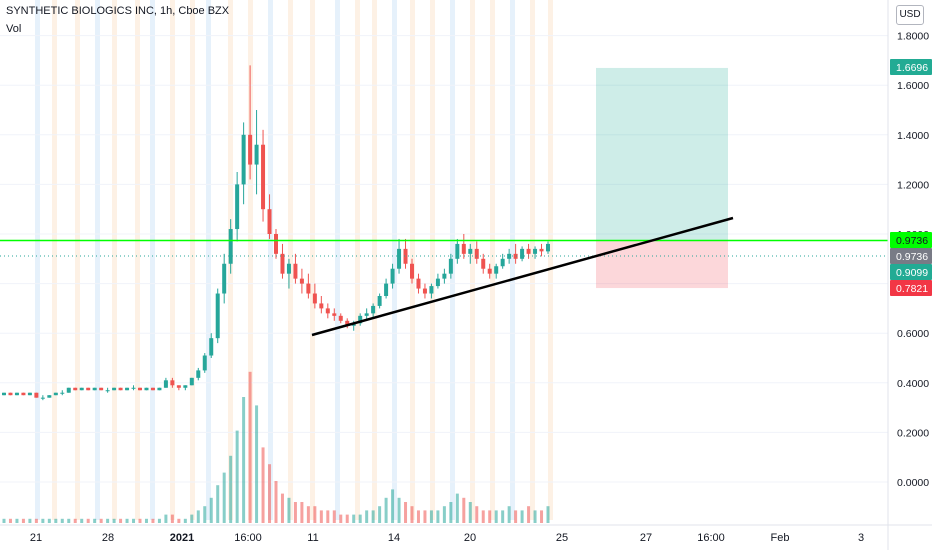 The width and height of the screenshot is (932, 550). Describe the element at coordinates (780, 538) in the screenshot. I see `time-tick-label: Feb` at that location.